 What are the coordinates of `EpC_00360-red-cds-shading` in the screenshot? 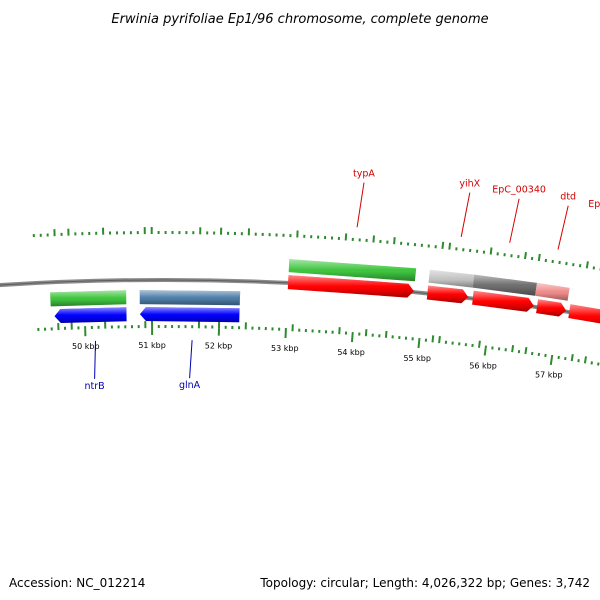 It's located at (584, 314).